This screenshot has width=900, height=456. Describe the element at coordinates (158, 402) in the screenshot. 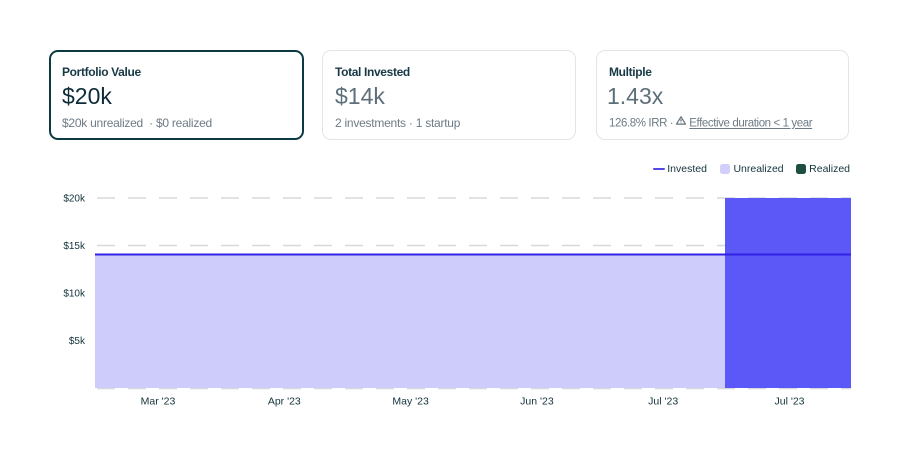

I see `svg-text: Mar '23` at that location.